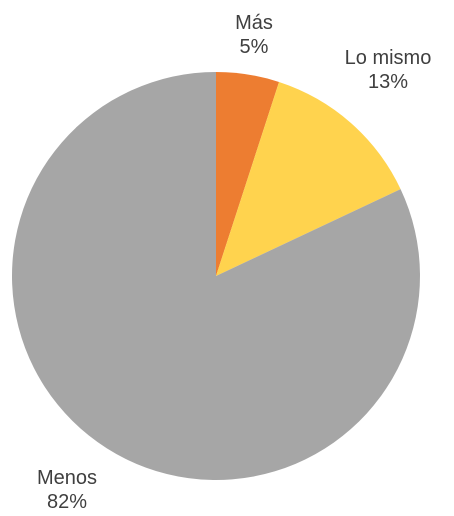 Image resolution: width=454 pixels, height=516 pixels. Describe the element at coordinates (388, 82) in the screenshot. I see `slice-percent-lo-mismo: 13%` at that location.